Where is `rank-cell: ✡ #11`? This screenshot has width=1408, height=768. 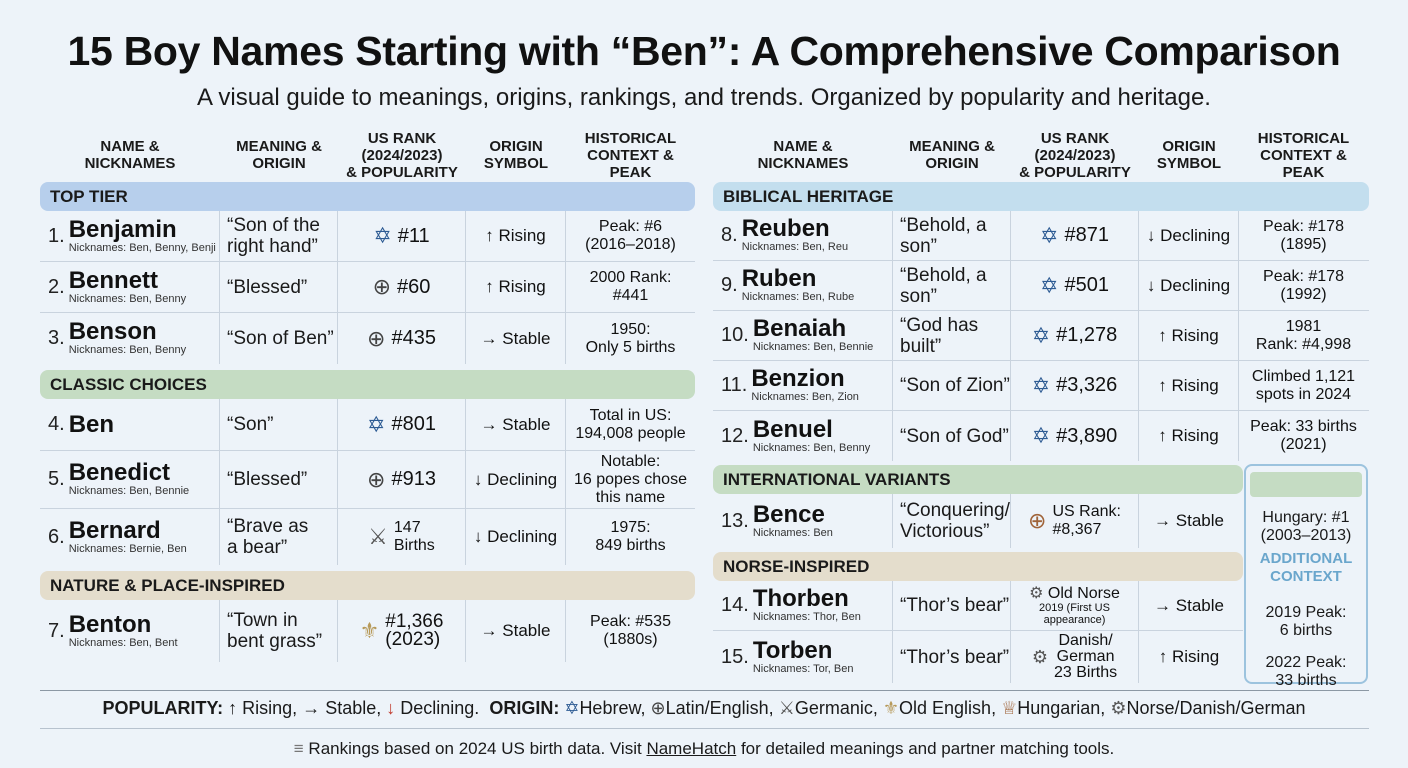
rank-cell: ✡ #11 is located at coordinates (402, 236).